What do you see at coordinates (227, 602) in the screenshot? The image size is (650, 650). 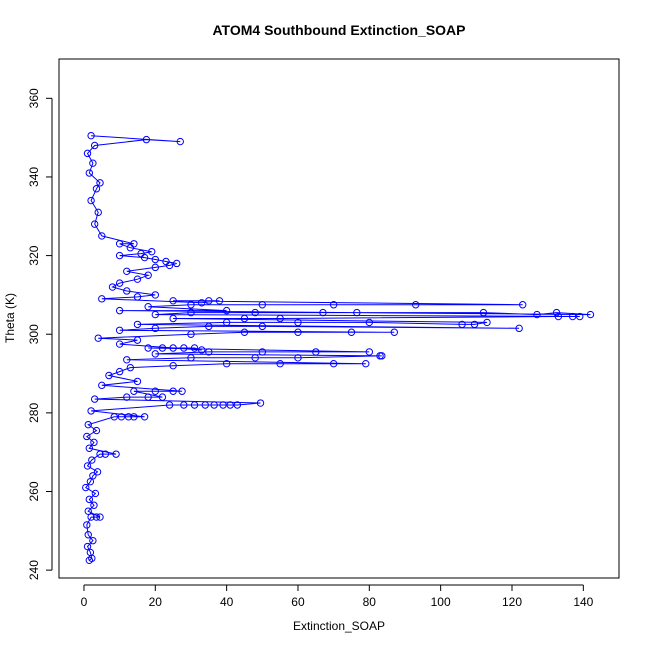 I see `x-tick-label: 40` at bounding box center [227, 602].